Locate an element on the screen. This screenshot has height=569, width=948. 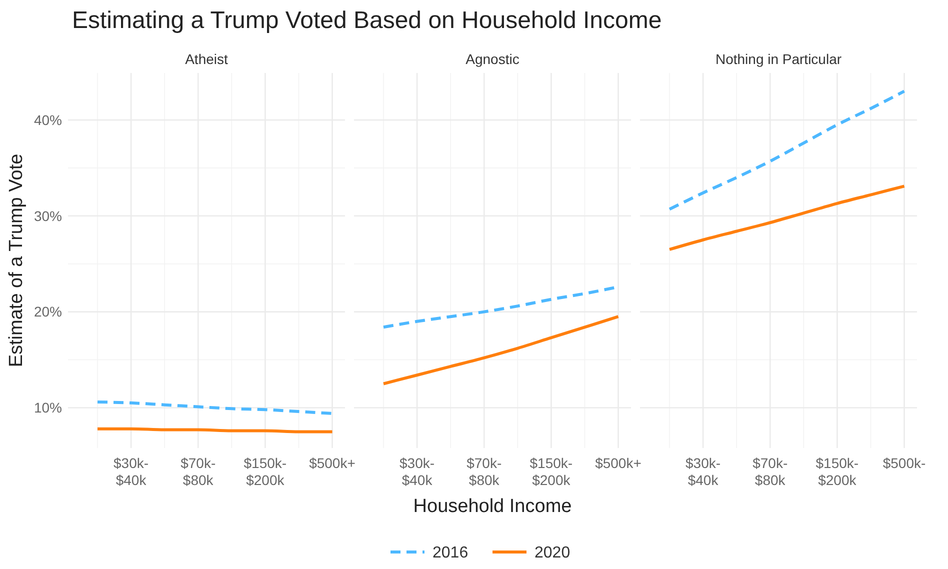
legend-label: 2016 is located at coordinates (450, 553).